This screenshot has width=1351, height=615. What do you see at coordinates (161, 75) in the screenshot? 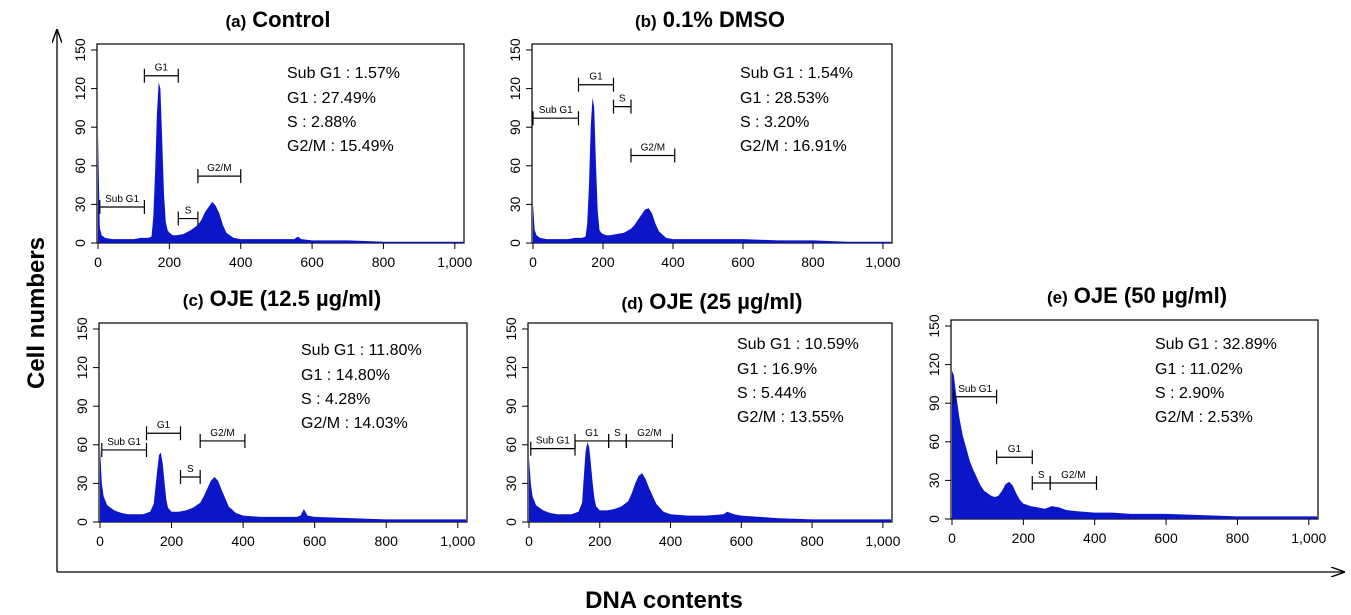
I see `panel-a-gate-g1` at bounding box center [161, 75].